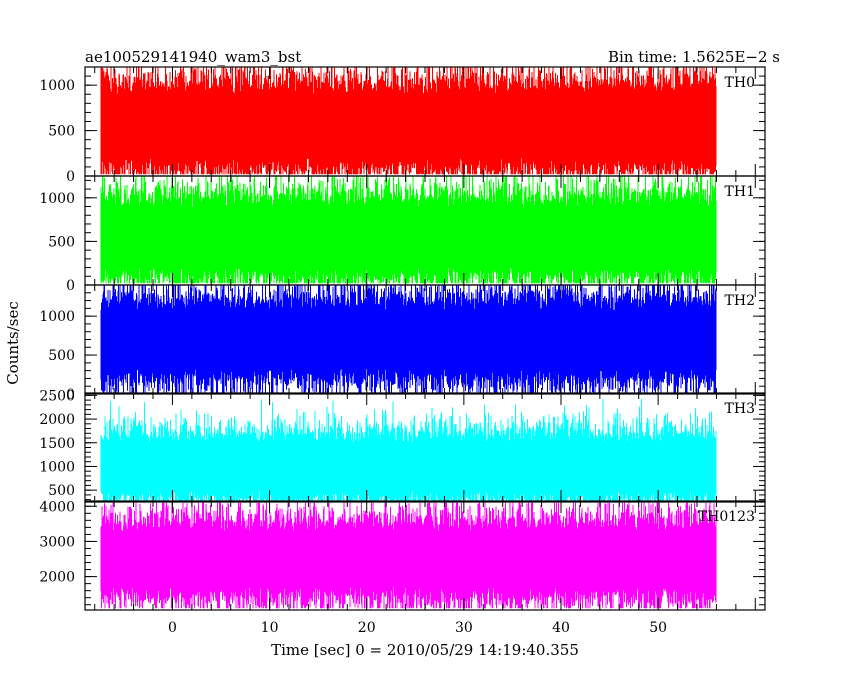  What do you see at coordinates (726, 517) in the screenshot?
I see `series-label-th0123: TH0123` at bounding box center [726, 517].